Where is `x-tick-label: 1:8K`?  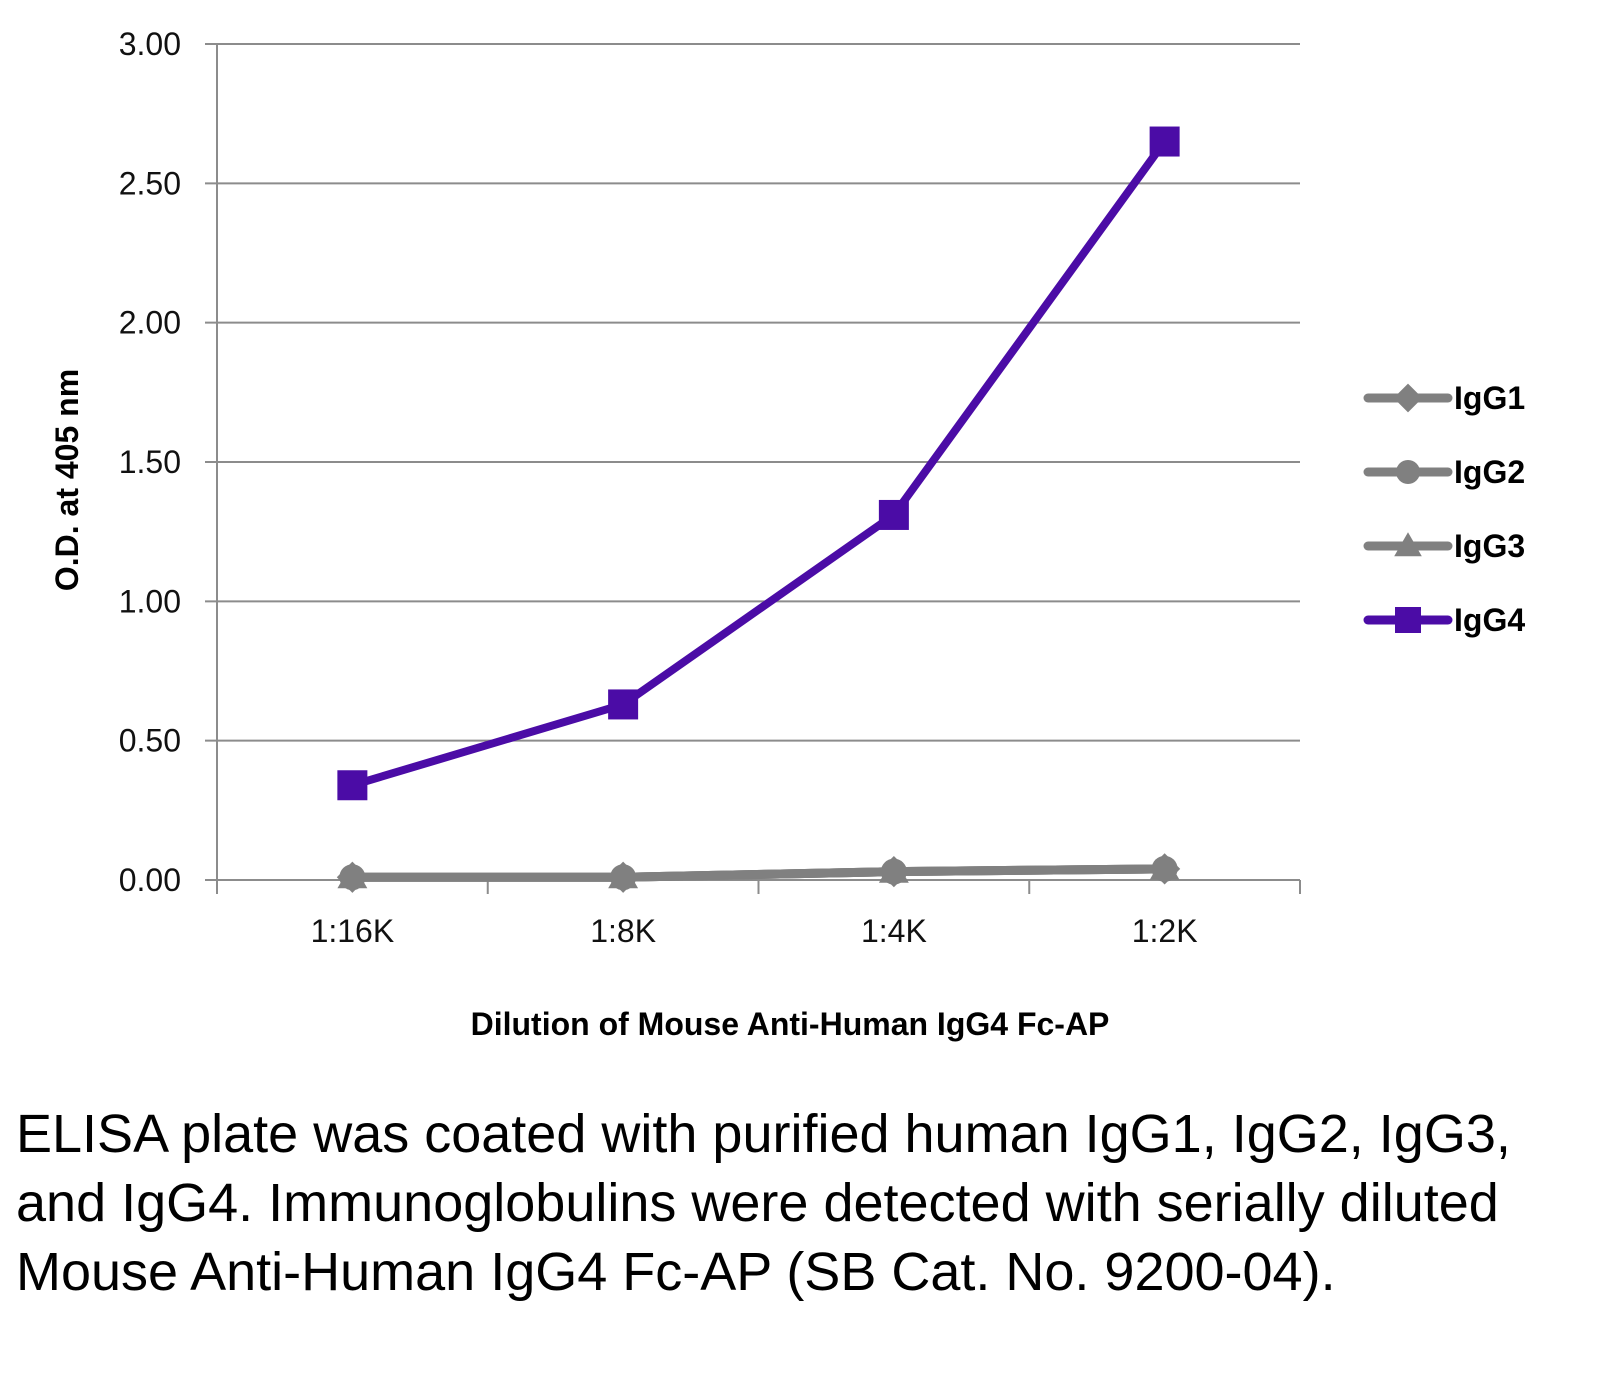
x-tick-label: 1:8K is located at coordinates (623, 931).